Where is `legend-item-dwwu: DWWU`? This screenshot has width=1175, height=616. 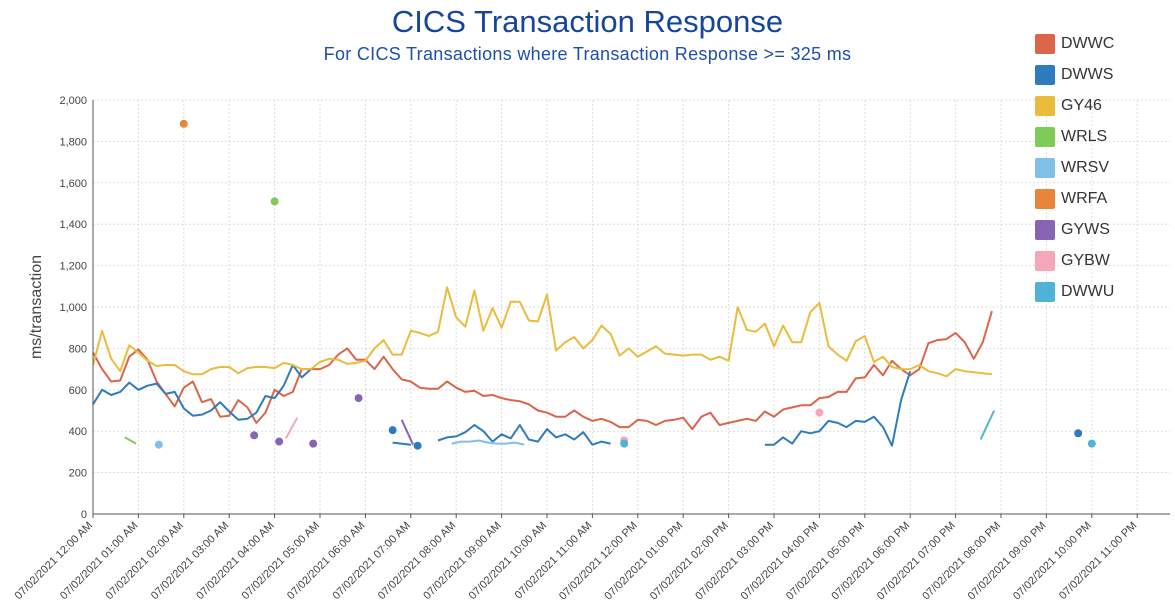
legend-item-dwwu: DWWU is located at coordinates (1105, 291).